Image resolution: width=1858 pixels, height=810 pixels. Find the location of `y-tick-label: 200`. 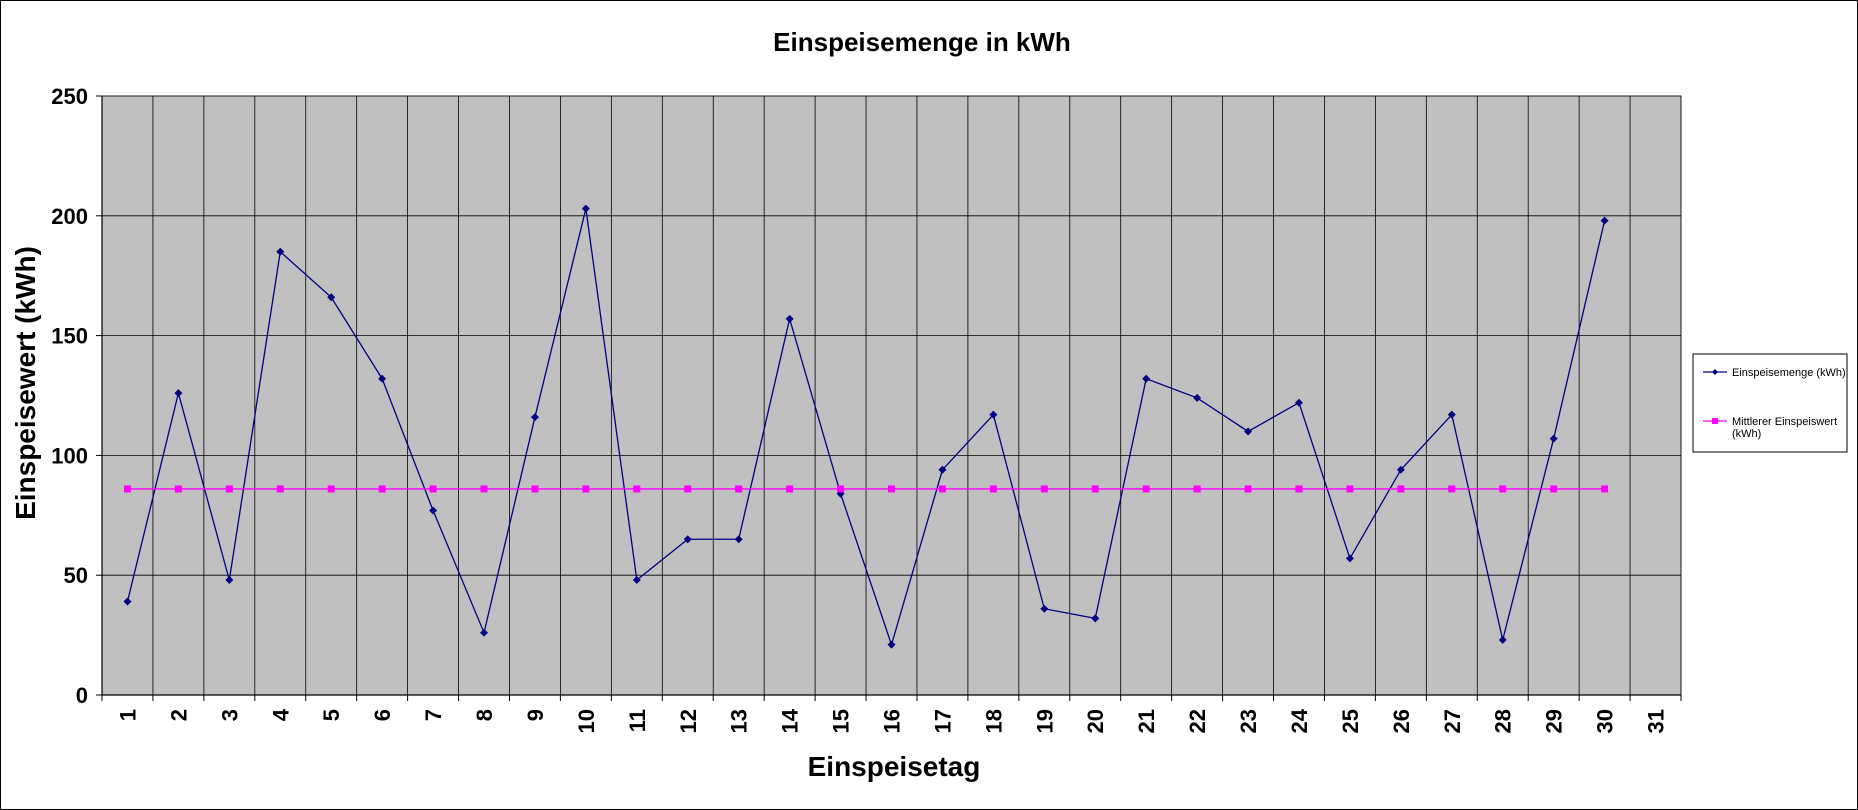

y-tick-label: 200 is located at coordinates (69, 216).